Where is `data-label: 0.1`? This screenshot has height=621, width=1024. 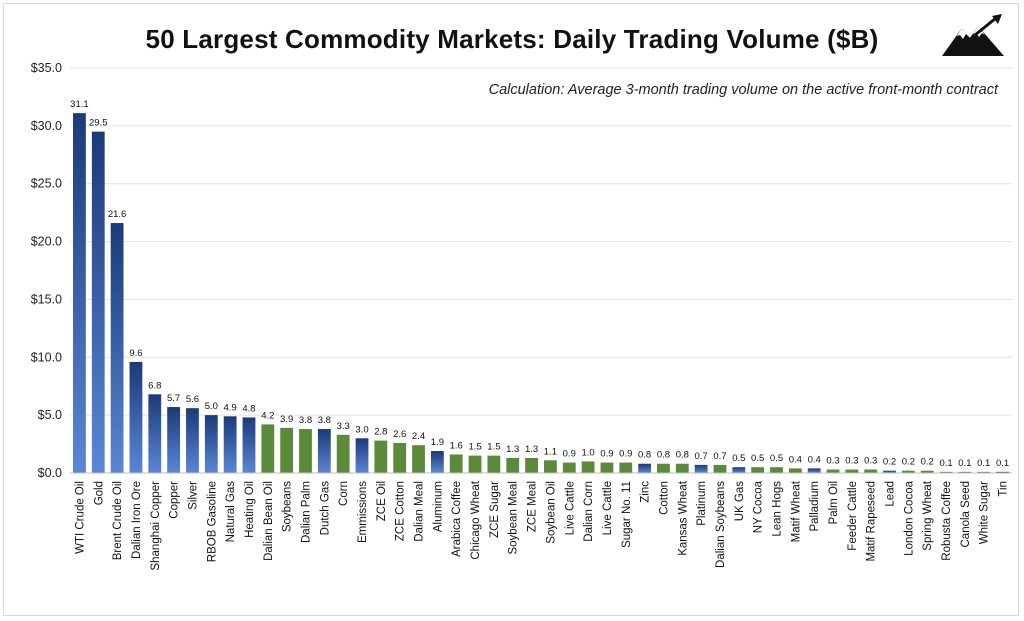 data-label: 0.1 is located at coordinates (945, 463).